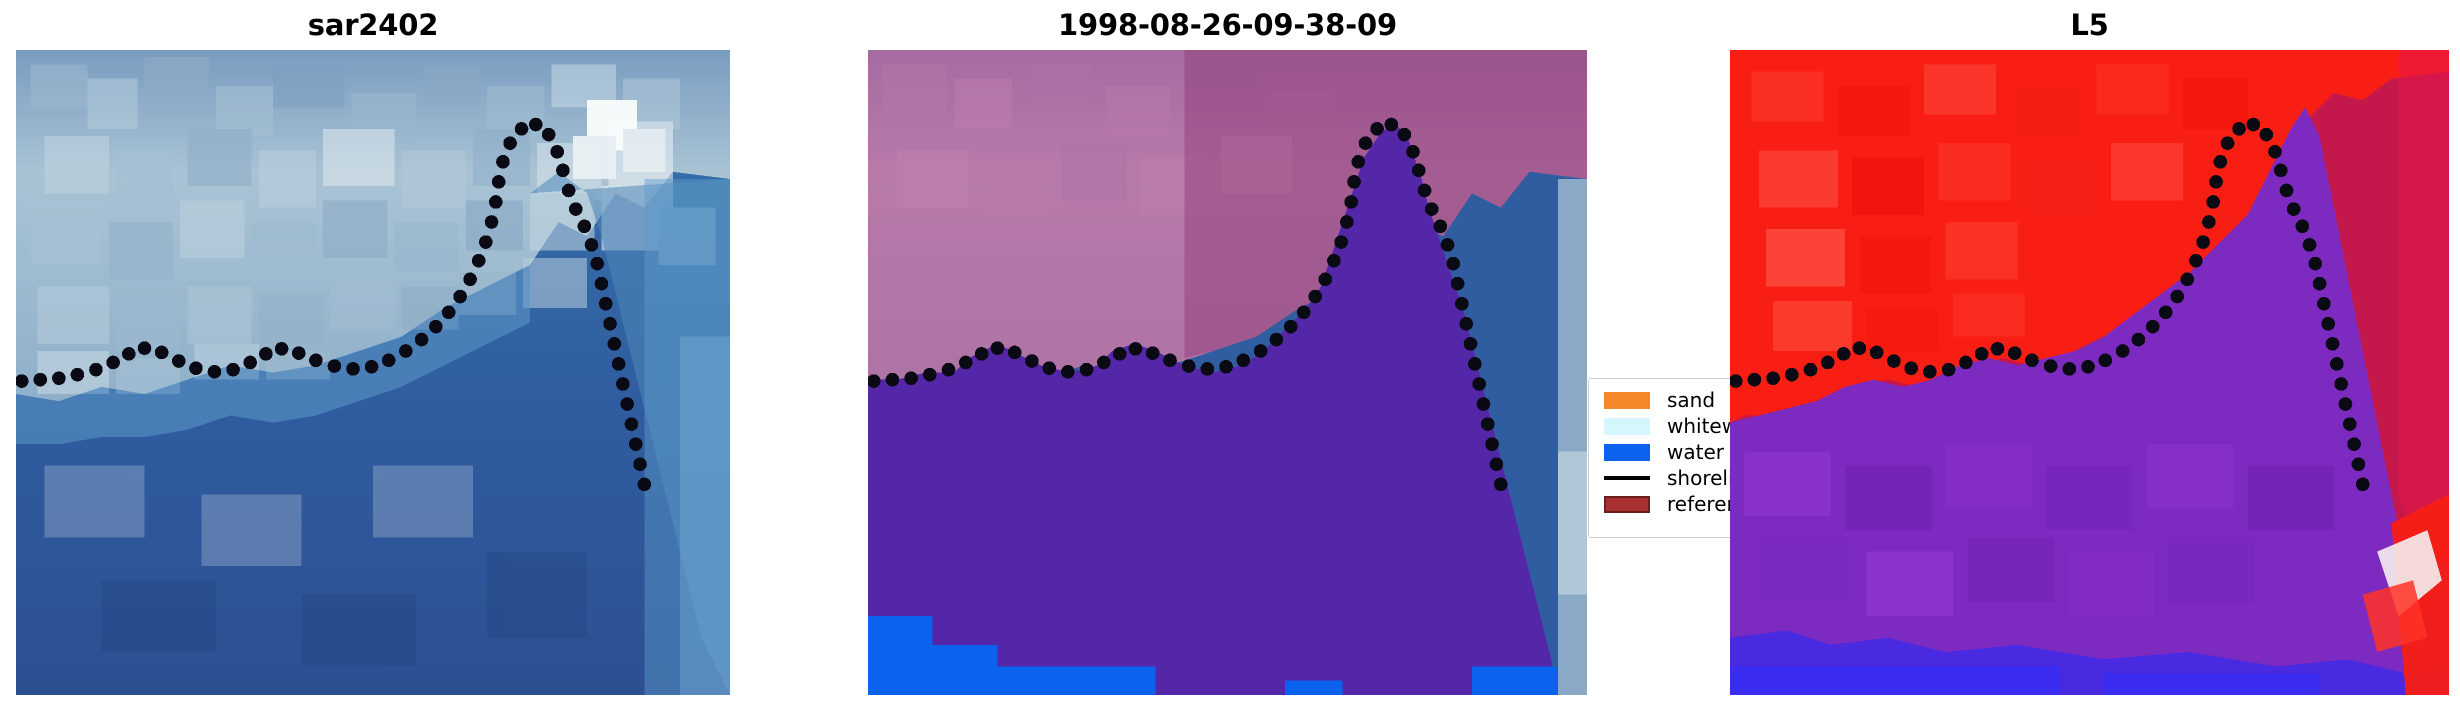 The image size is (2460, 711). What do you see at coordinates (1626, 478) in the screenshot?
I see `shoreline-line-icon` at bounding box center [1626, 478].